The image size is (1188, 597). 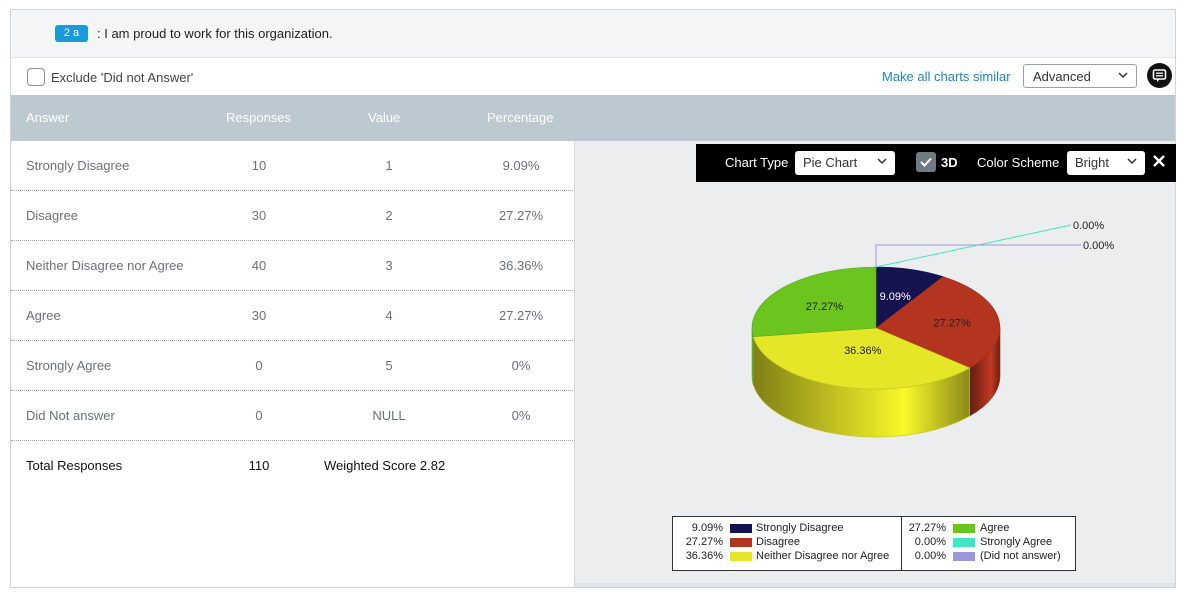 I want to click on exclude-checkbox, so click(x=36, y=77).